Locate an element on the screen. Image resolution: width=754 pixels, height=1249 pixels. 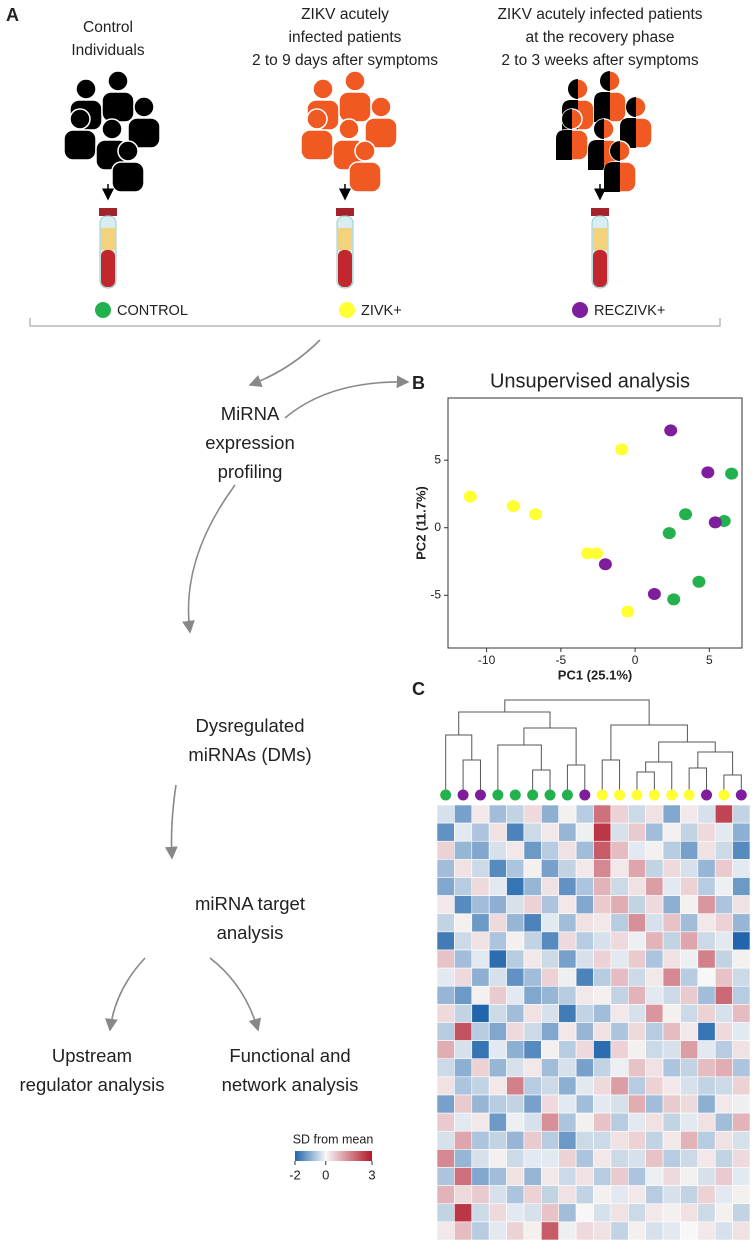
person-head is located at coordinates (112, 129).